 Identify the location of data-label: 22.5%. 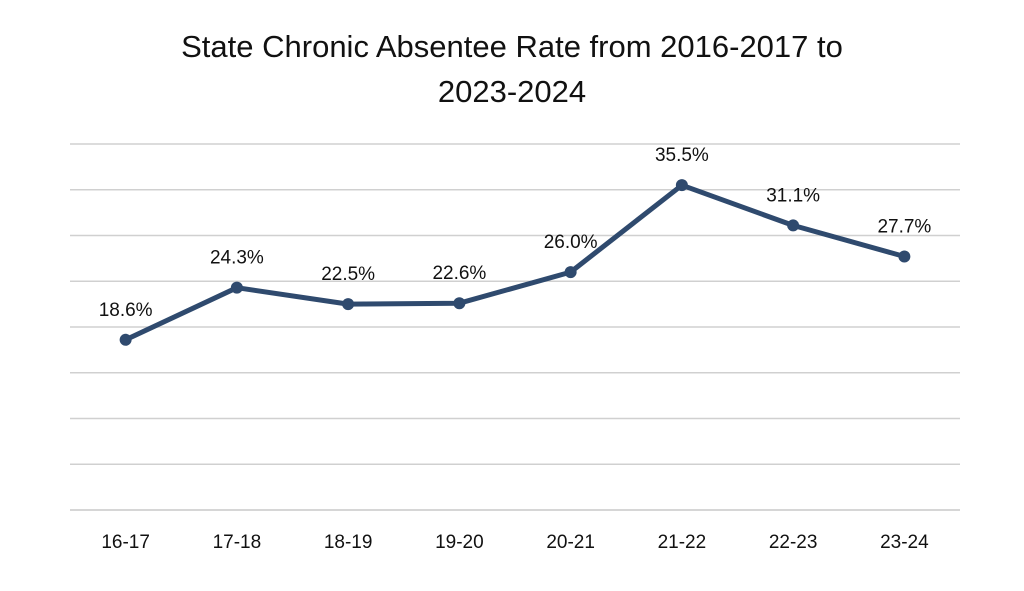
(348, 274).